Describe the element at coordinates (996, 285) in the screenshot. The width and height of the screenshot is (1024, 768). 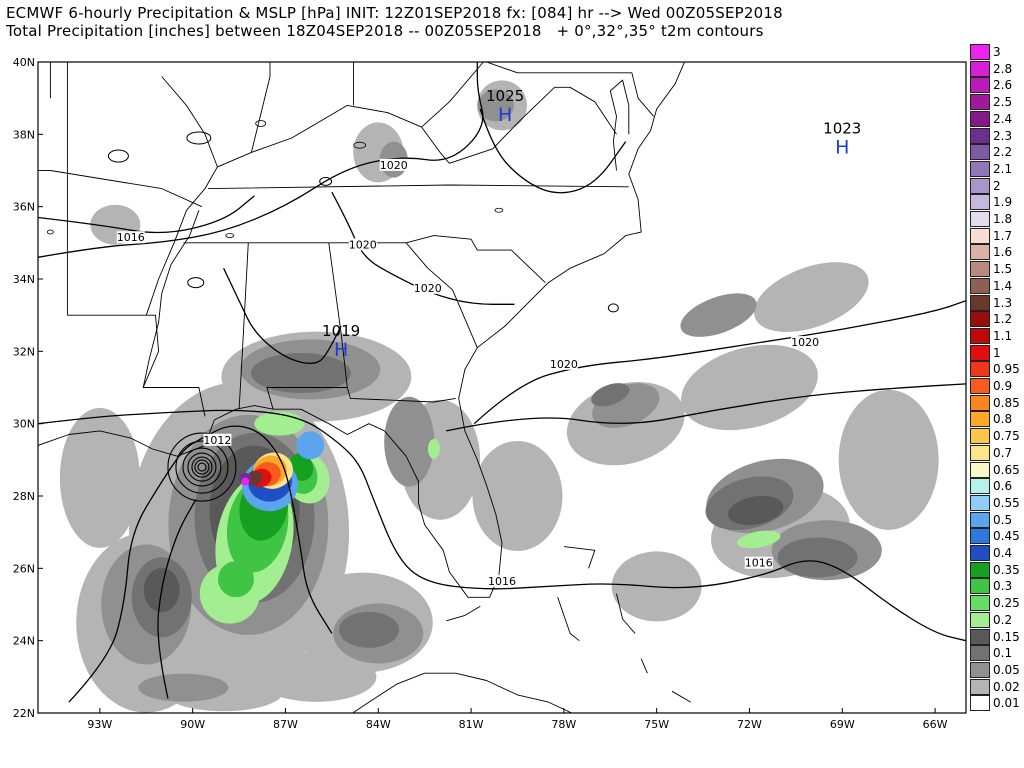
I see `legend-entry: 1.4` at that location.